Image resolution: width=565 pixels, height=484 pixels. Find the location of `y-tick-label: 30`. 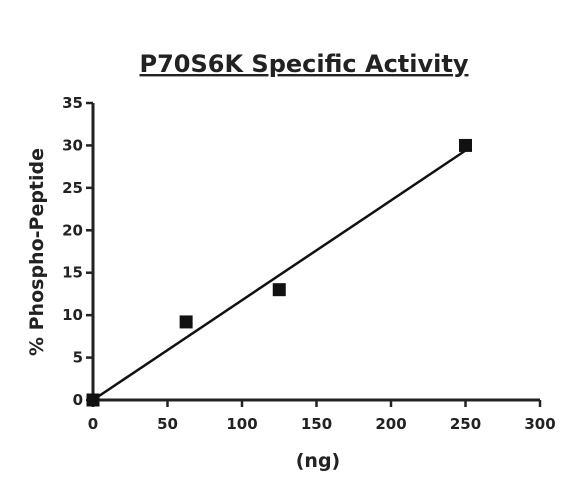

y-tick-label: 30 is located at coordinates (72, 145).